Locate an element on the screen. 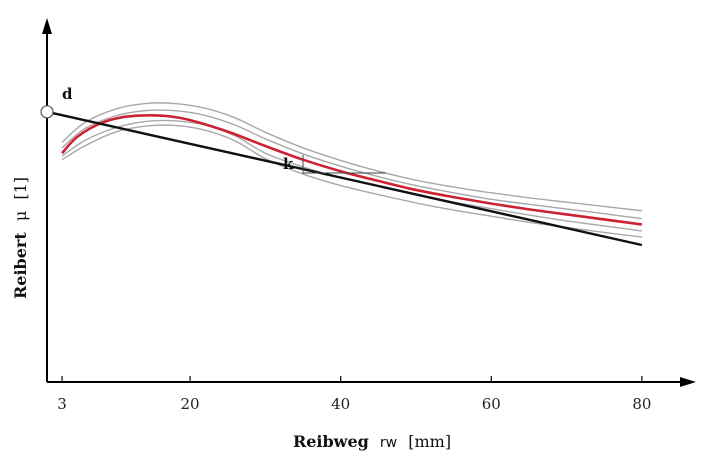 The image size is (706, 457). x-tick-label: 3 is located at coordinates (62, 404).